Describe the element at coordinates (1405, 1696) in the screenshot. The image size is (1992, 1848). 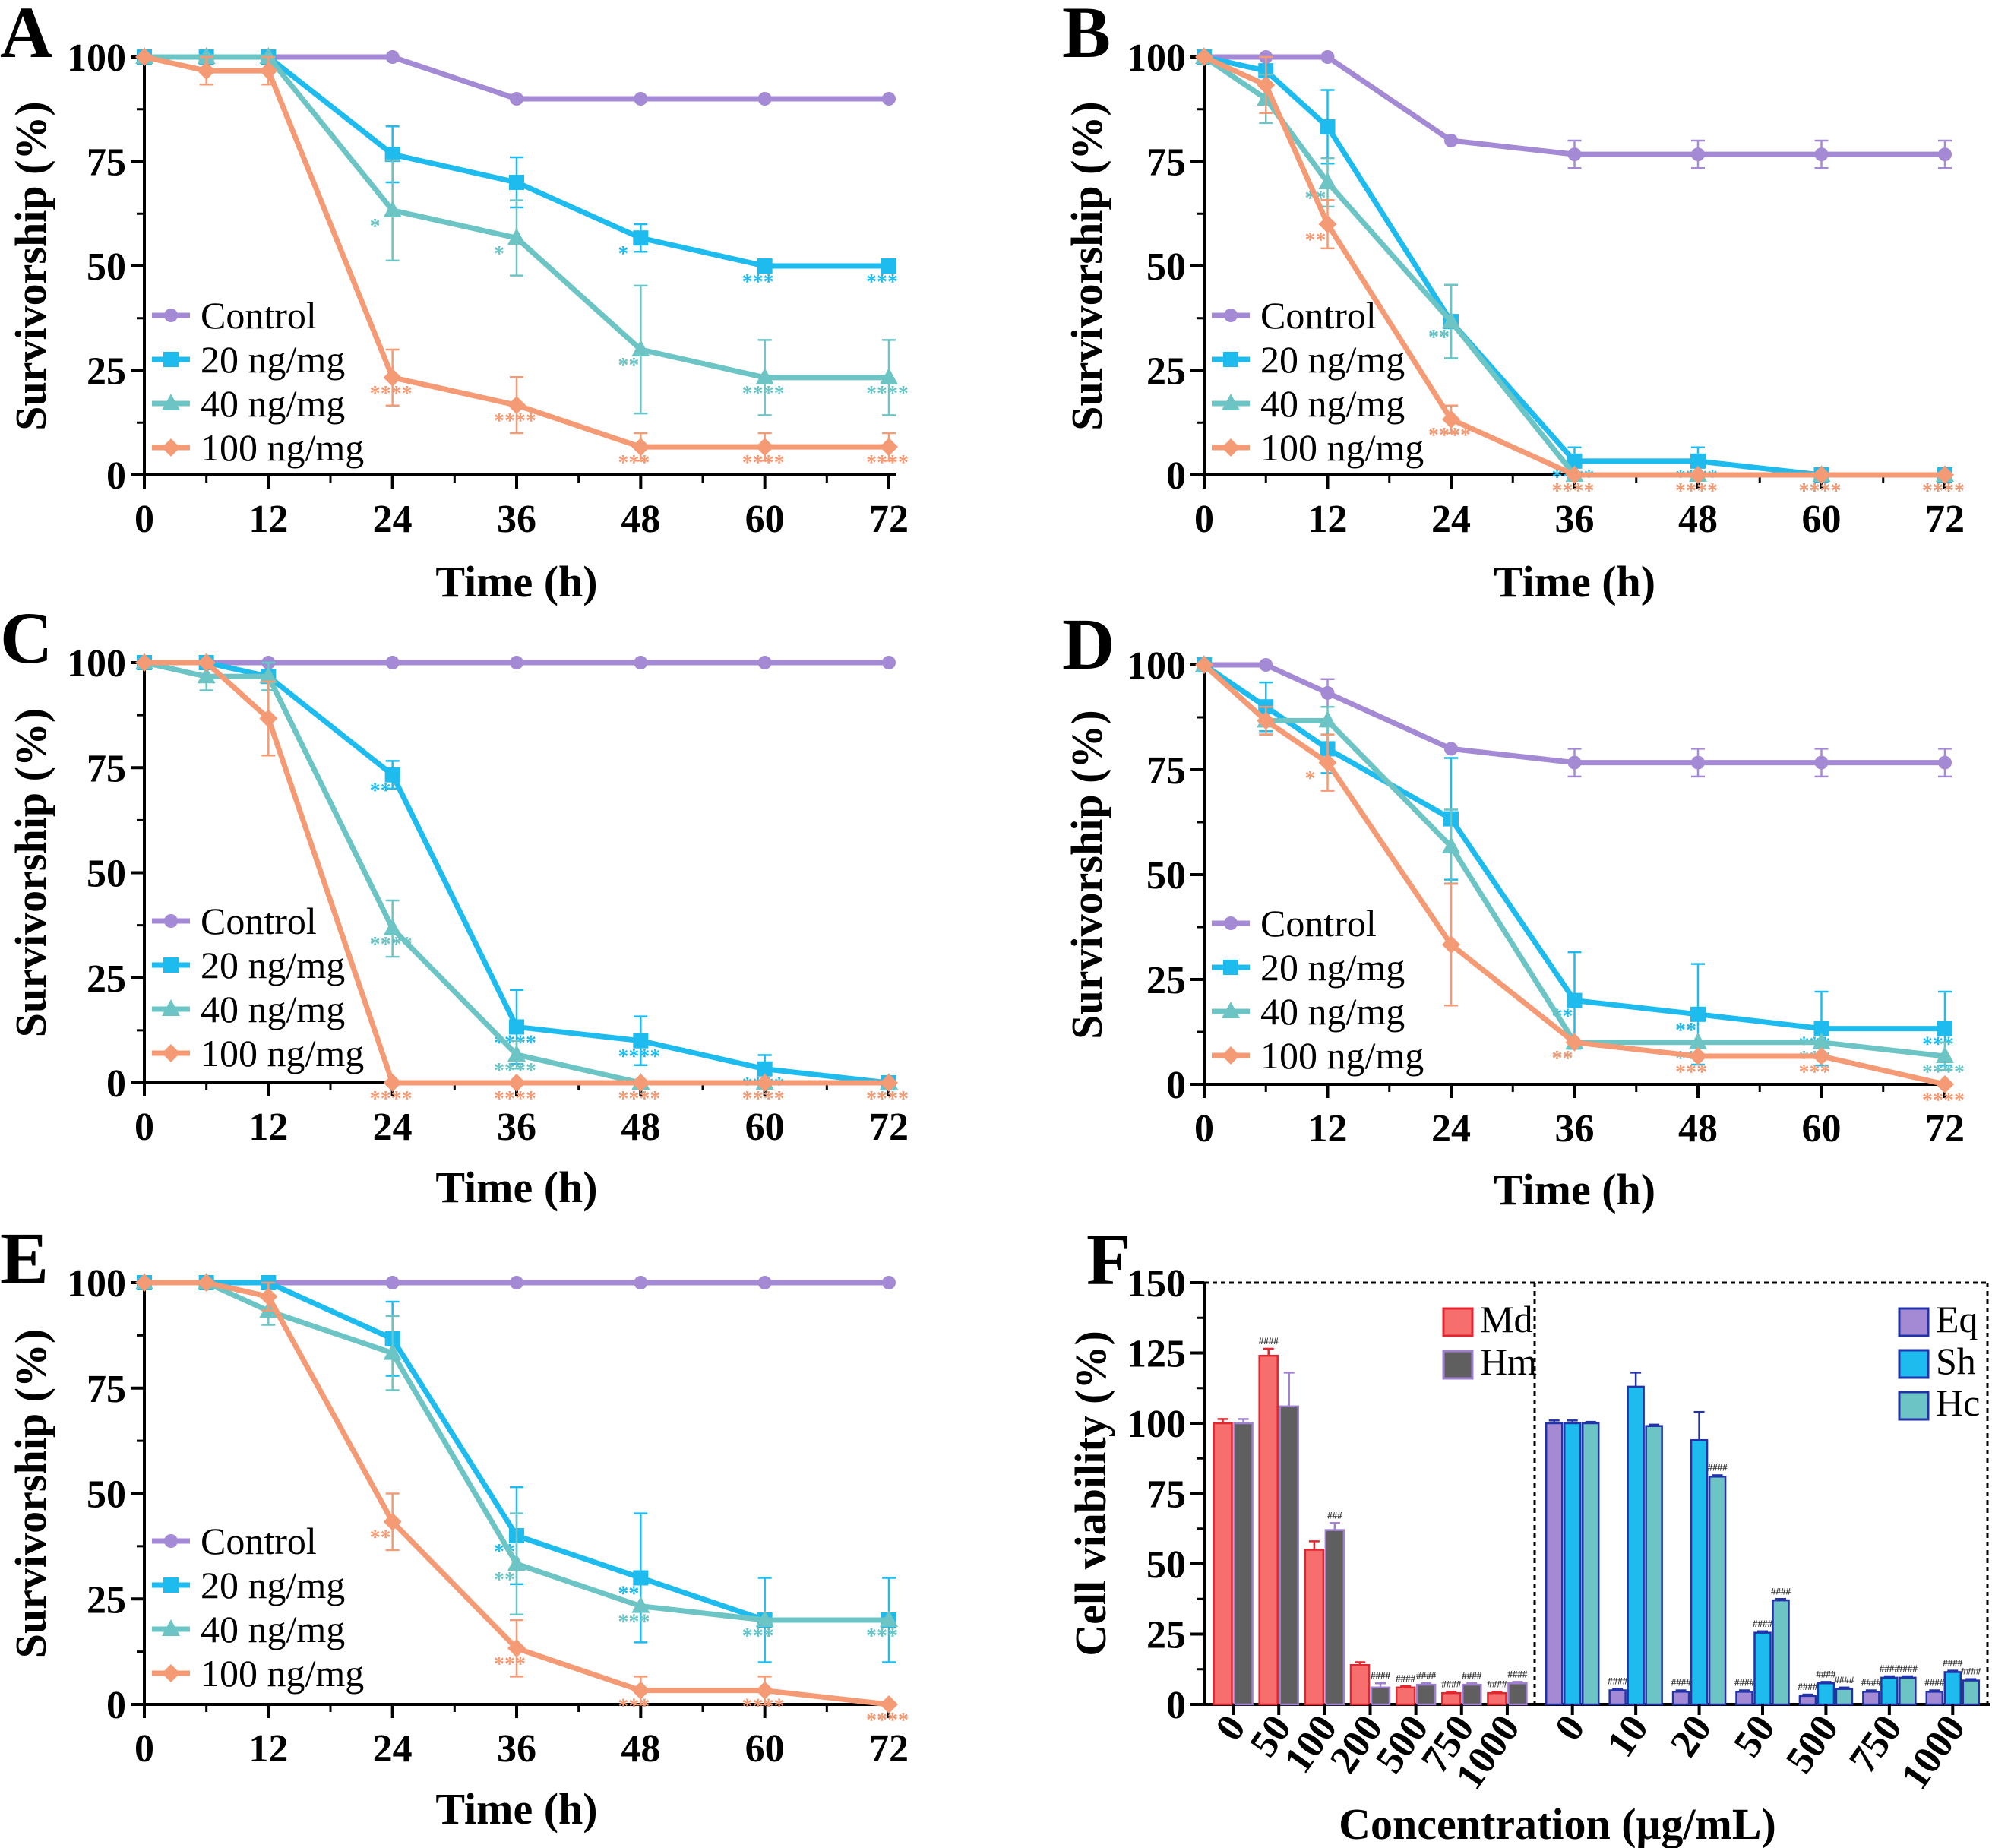
I see `bar-md` at that location.